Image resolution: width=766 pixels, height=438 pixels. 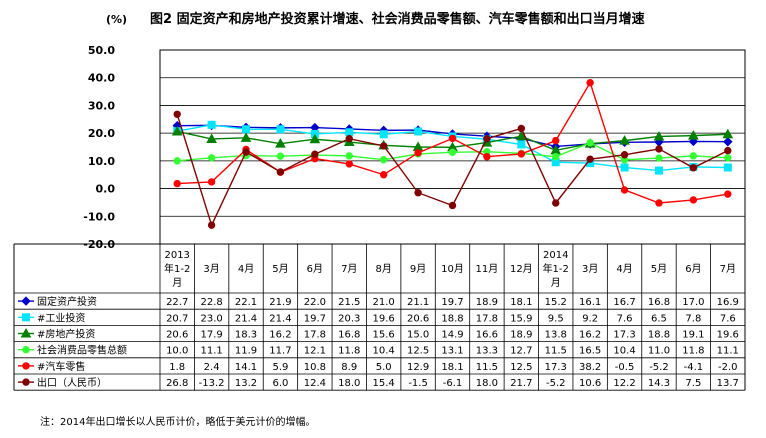 I want to click on table-cell: 10.4, so click(x=624, y=351).